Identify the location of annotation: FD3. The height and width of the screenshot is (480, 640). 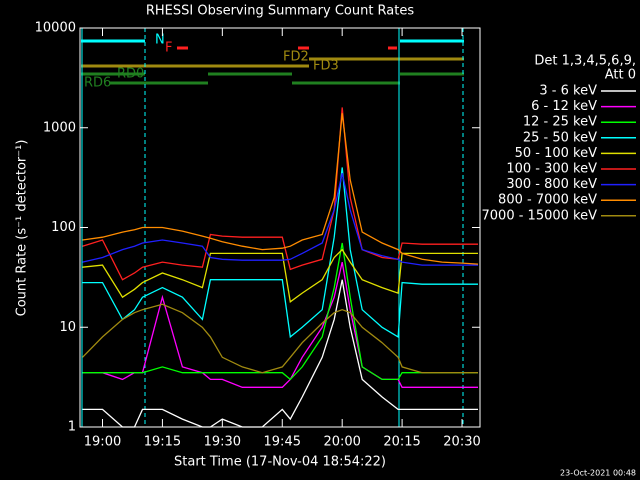
(326, 66).